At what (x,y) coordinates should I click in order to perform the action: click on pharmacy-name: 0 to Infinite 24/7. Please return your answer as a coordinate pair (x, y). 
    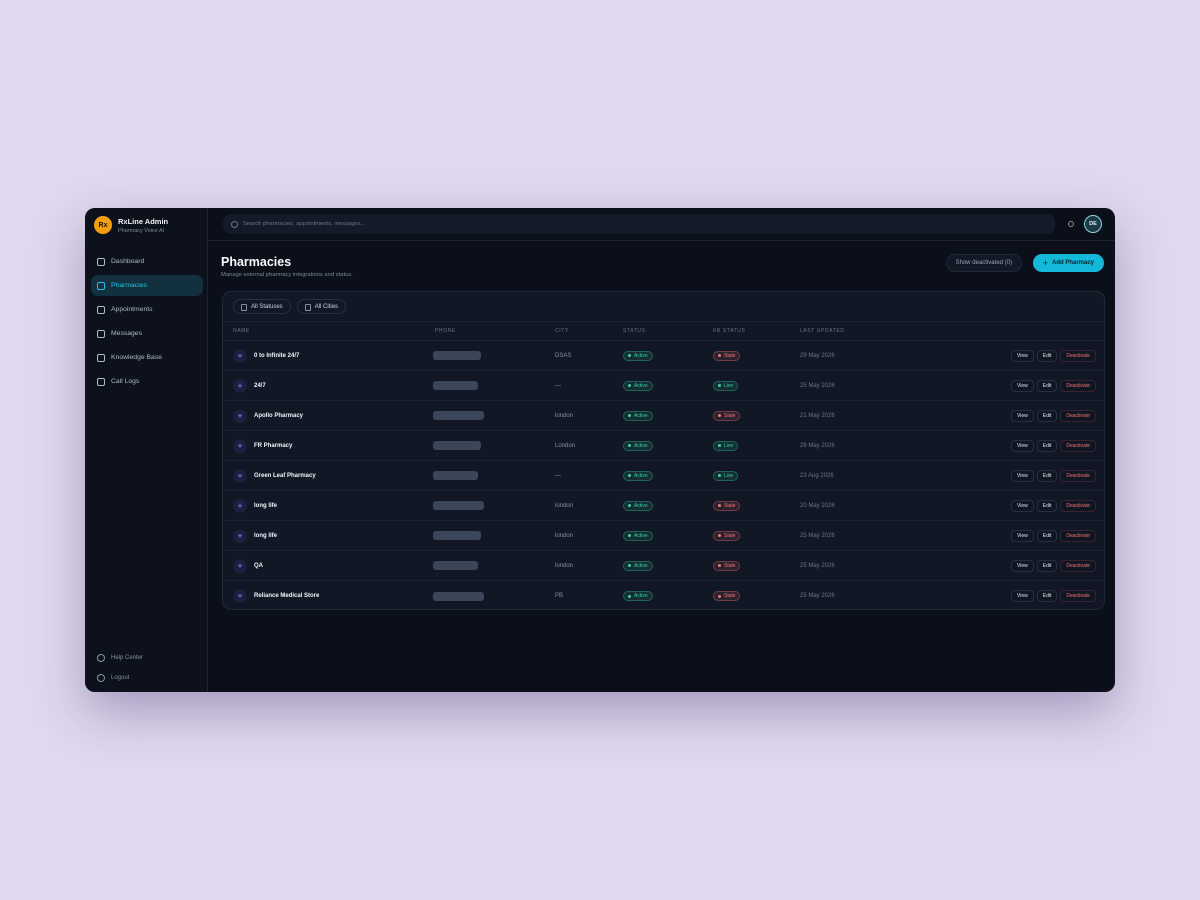
    Looking at the image, I should click on (277, 355).